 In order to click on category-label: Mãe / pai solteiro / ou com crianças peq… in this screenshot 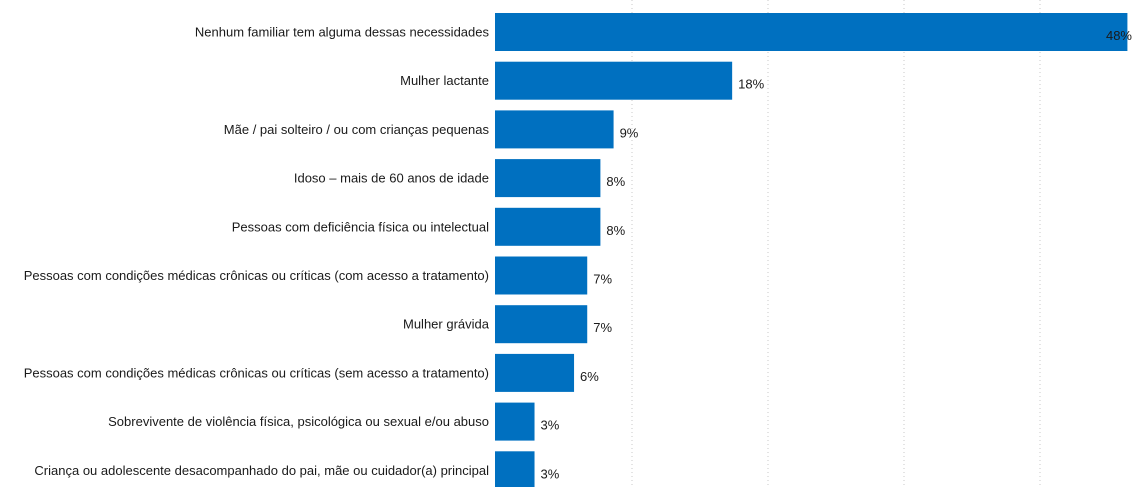, I will do `click(357, 129)`.